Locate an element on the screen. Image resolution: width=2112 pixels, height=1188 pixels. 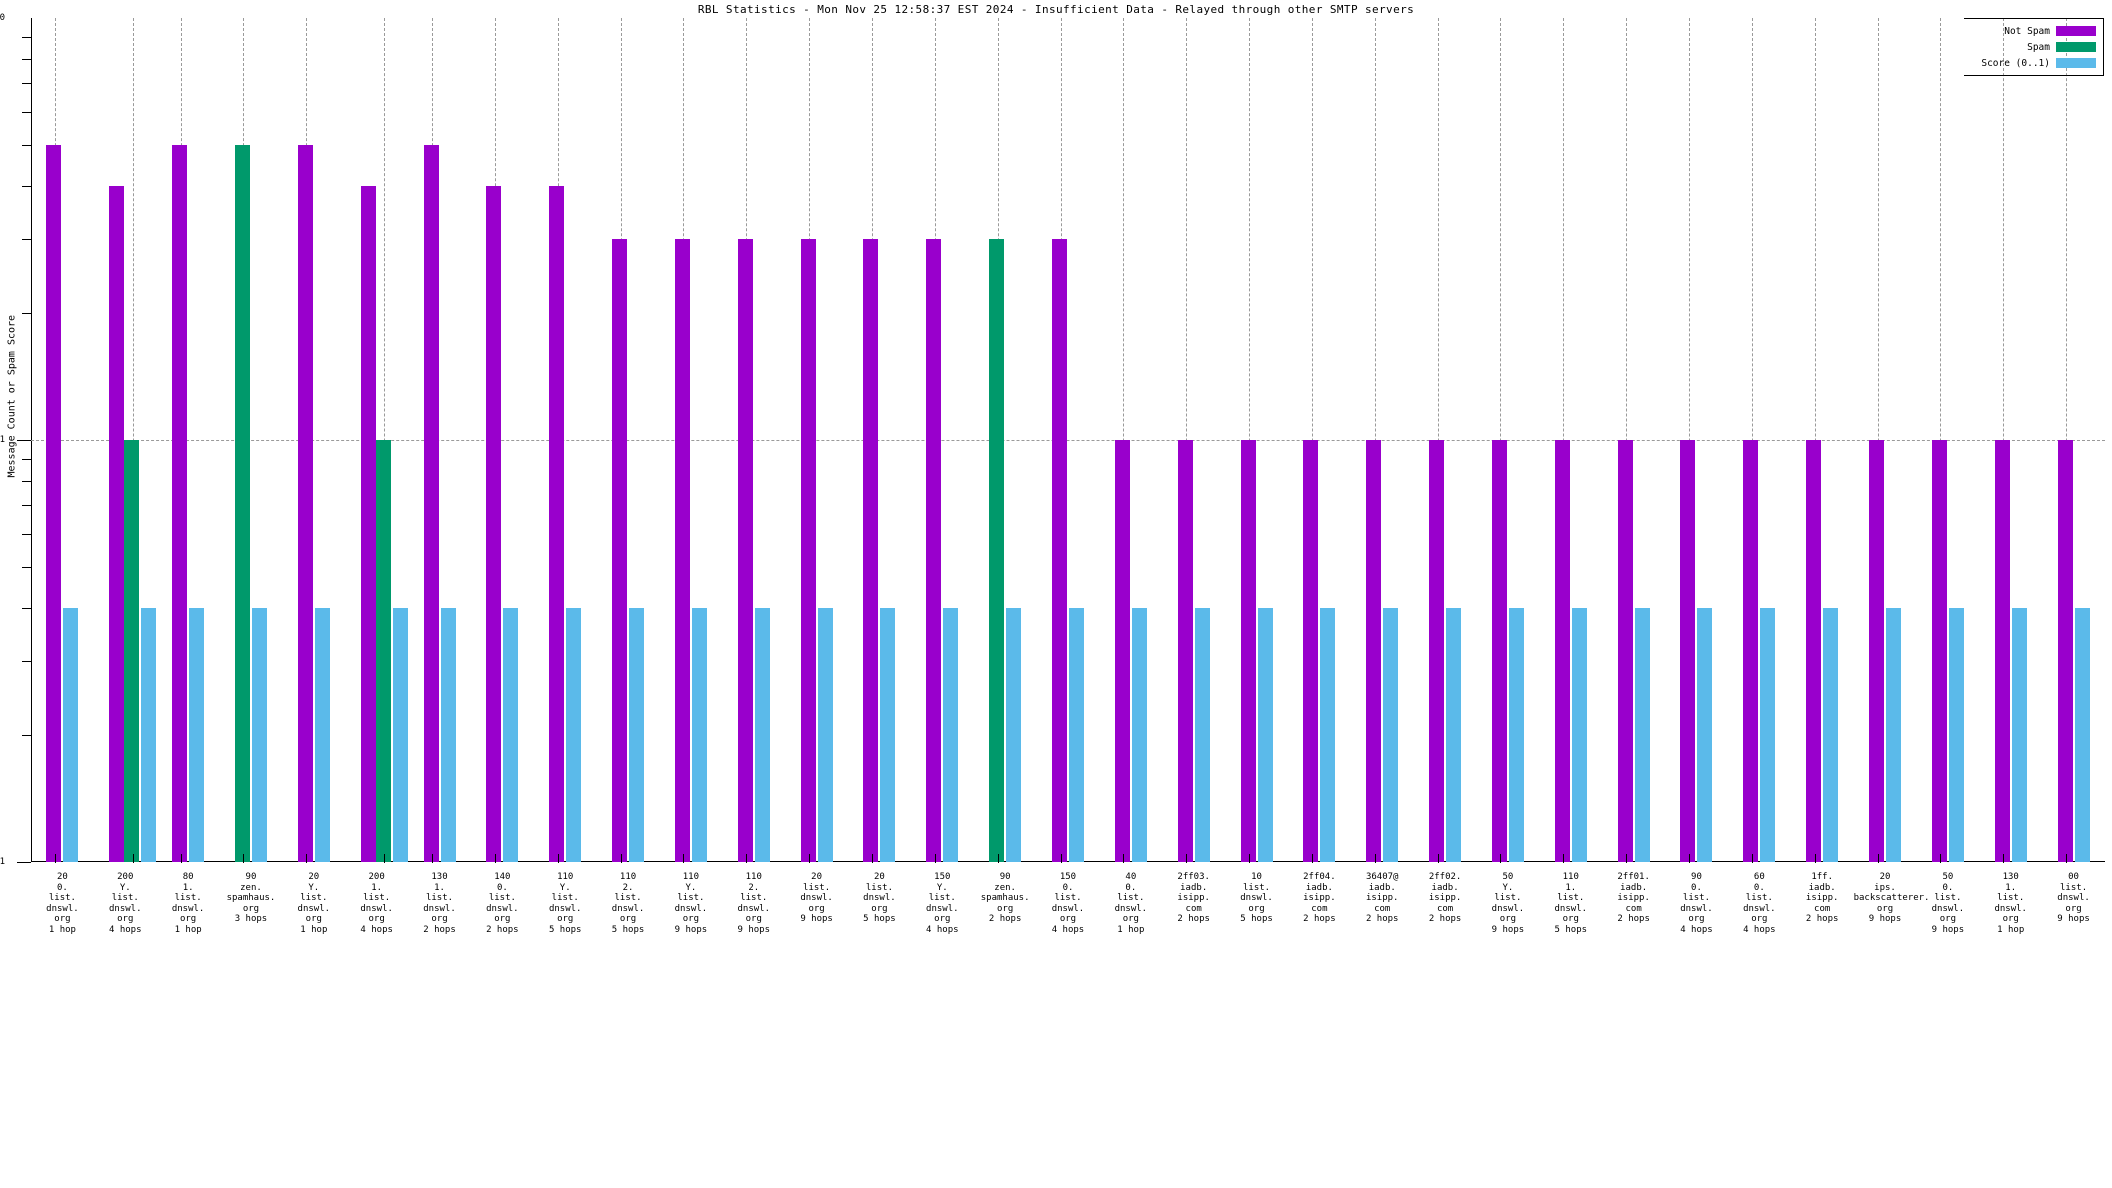
x-tick-label: 20 ips. backscatterer. org 9 hops is located at coordinates (1892, 898).